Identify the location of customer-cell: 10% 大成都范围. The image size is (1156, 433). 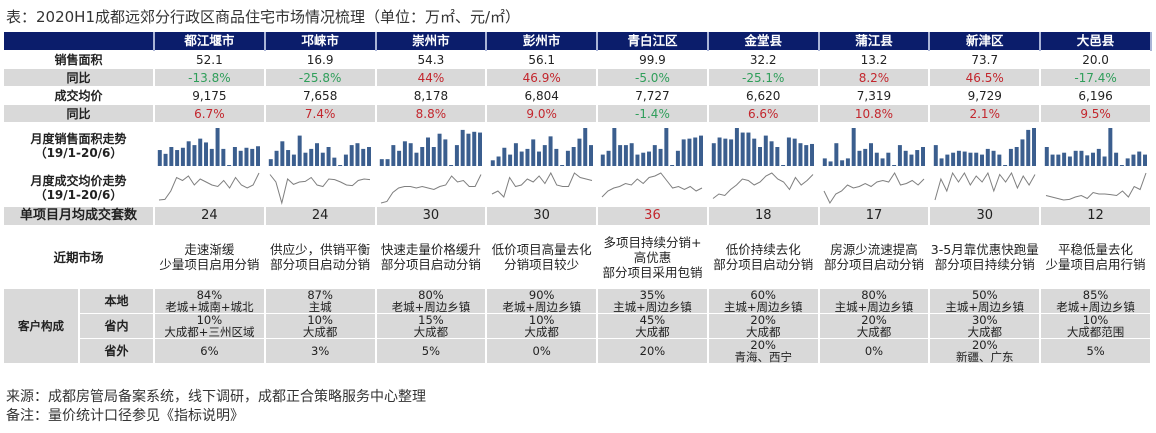
(1096, 326).